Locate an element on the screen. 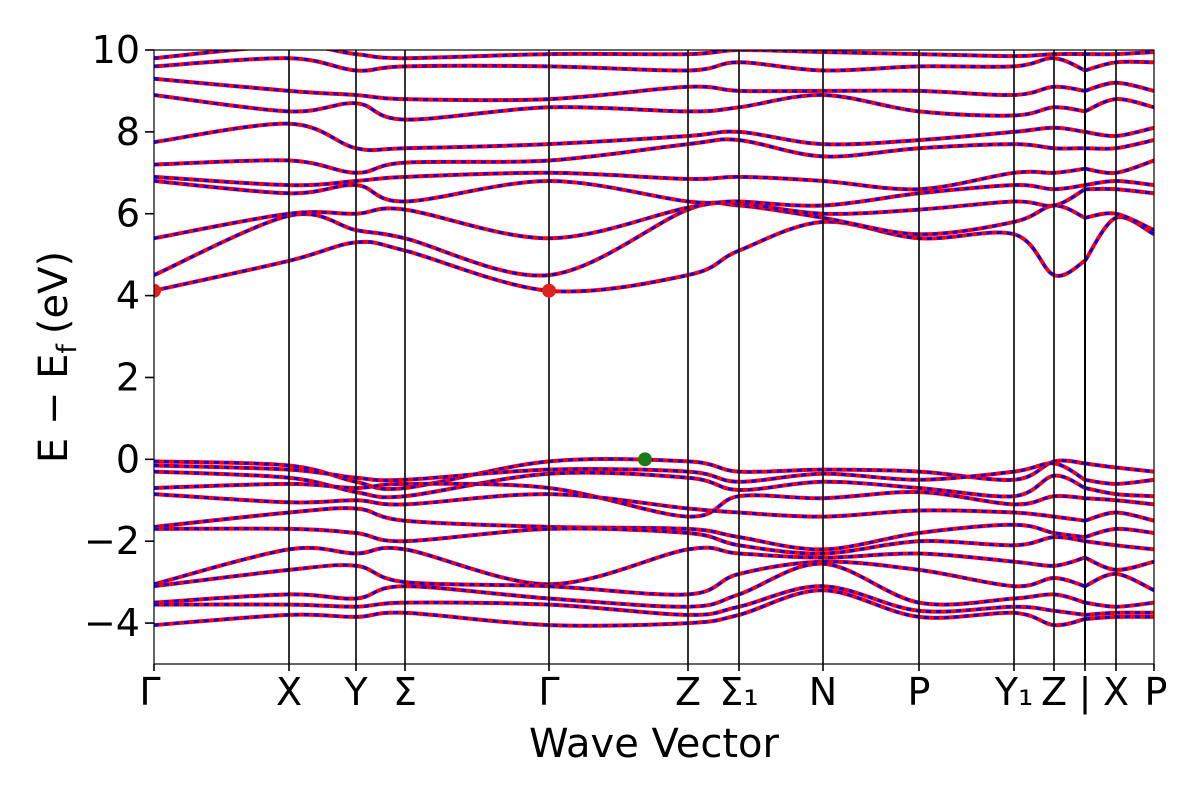 The image size is (1200, 800). y-axis-label-unit: (eV) is located at coordinates (54, 292).